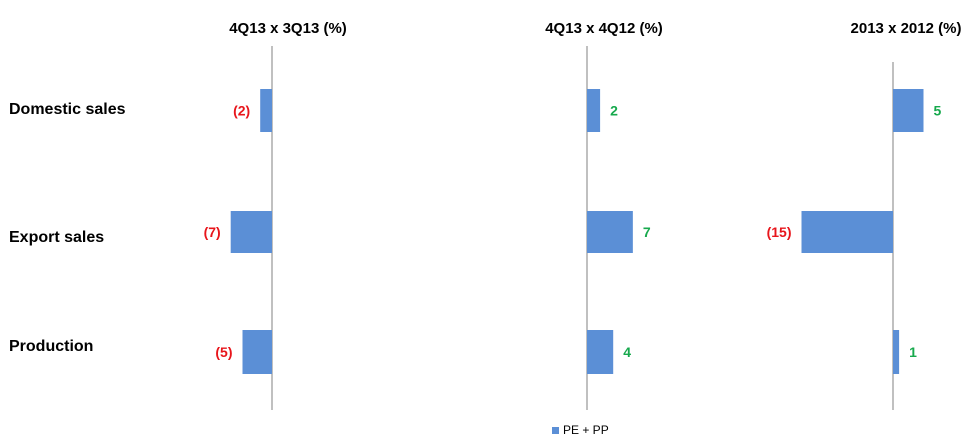 Image resolution: width=976 pixels, height=437 pixels. Describe the element at coordinates (56, 237) in the screenshot. I see `category-label-export-sales: Export sales` at that location.